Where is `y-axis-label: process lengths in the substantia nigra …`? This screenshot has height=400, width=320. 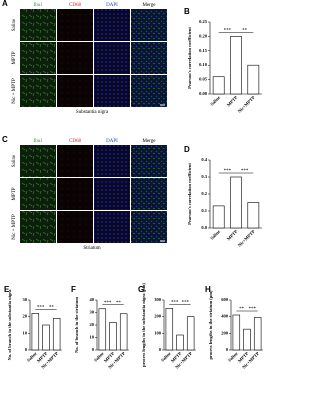 y-axis-label: process lengths in the substantia nigra … is located at coordinates (143, 325).